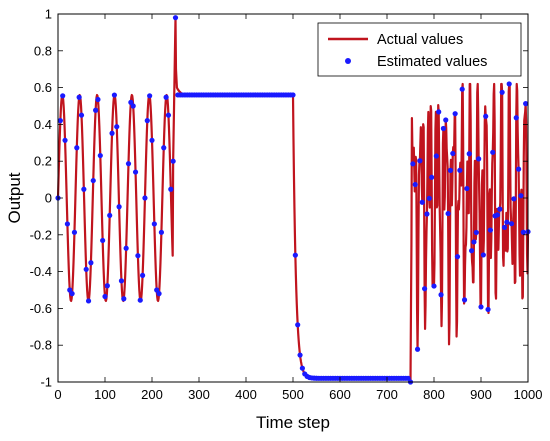  I want to click on legend-label-estimated: Estimated values, so click(432, 62).